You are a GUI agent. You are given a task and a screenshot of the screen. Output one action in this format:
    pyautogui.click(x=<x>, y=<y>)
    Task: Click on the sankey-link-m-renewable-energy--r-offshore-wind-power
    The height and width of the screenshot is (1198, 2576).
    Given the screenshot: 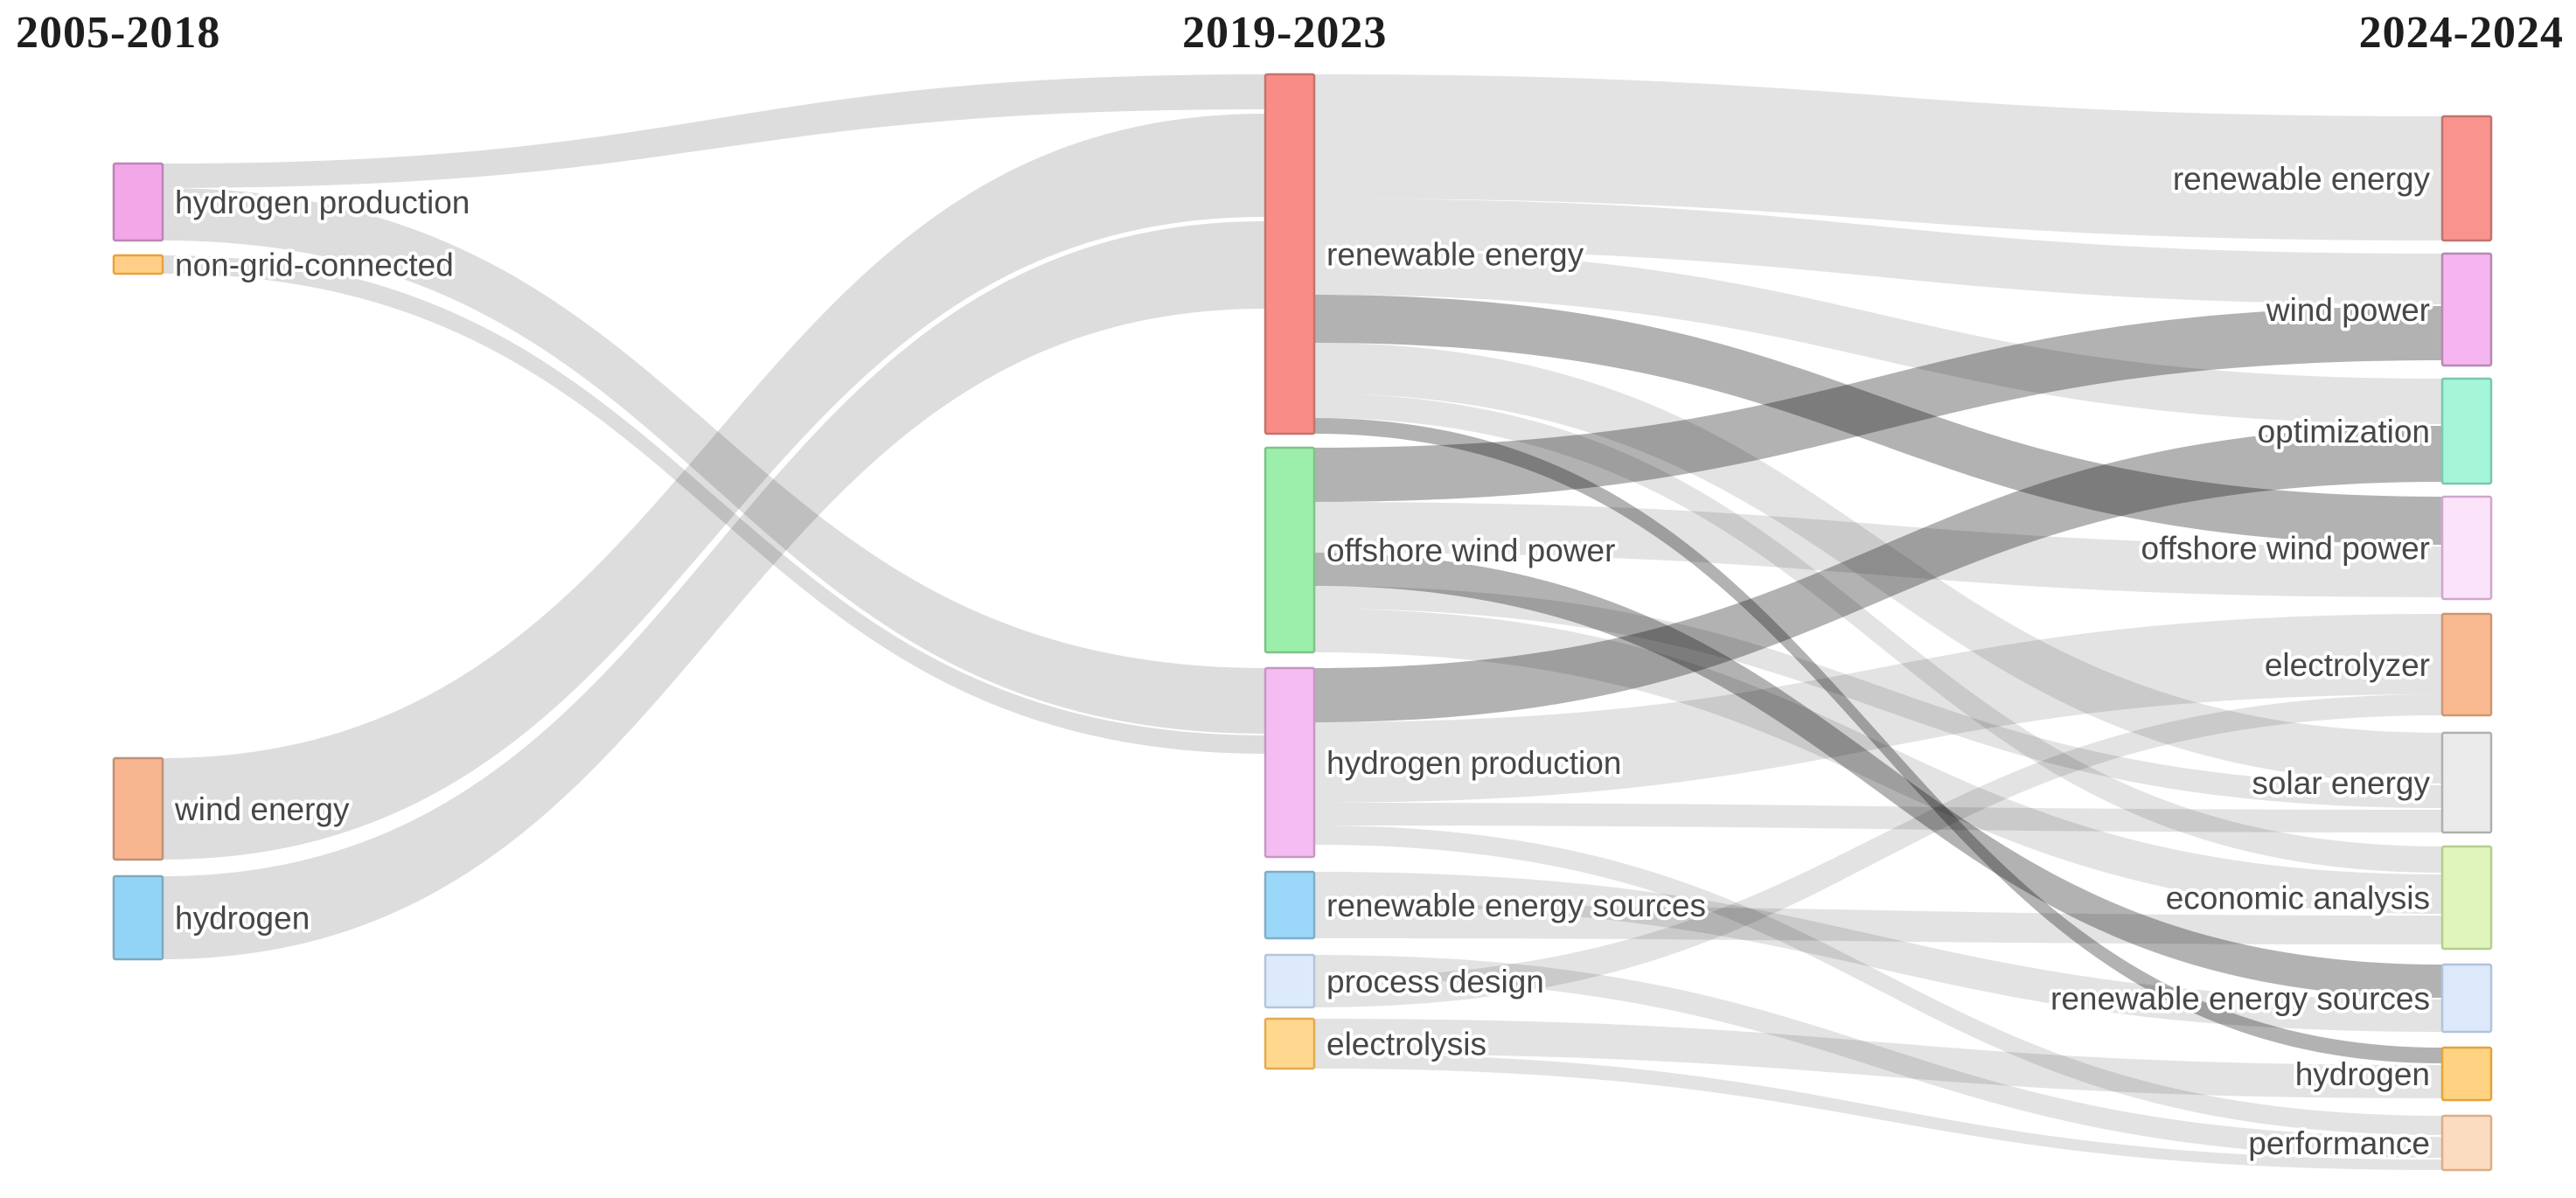 What is the action you would take?
    pyautogui.click(x=1878, y=420)
    